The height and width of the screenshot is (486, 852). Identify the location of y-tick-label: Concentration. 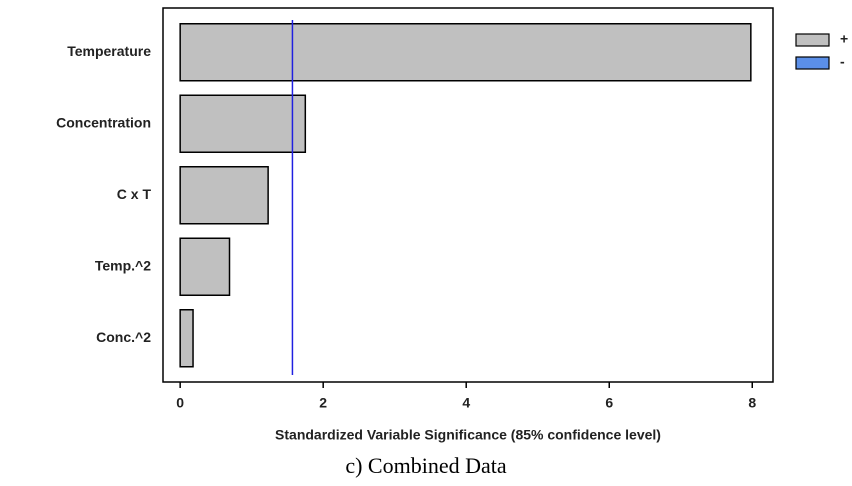
(103, 122).